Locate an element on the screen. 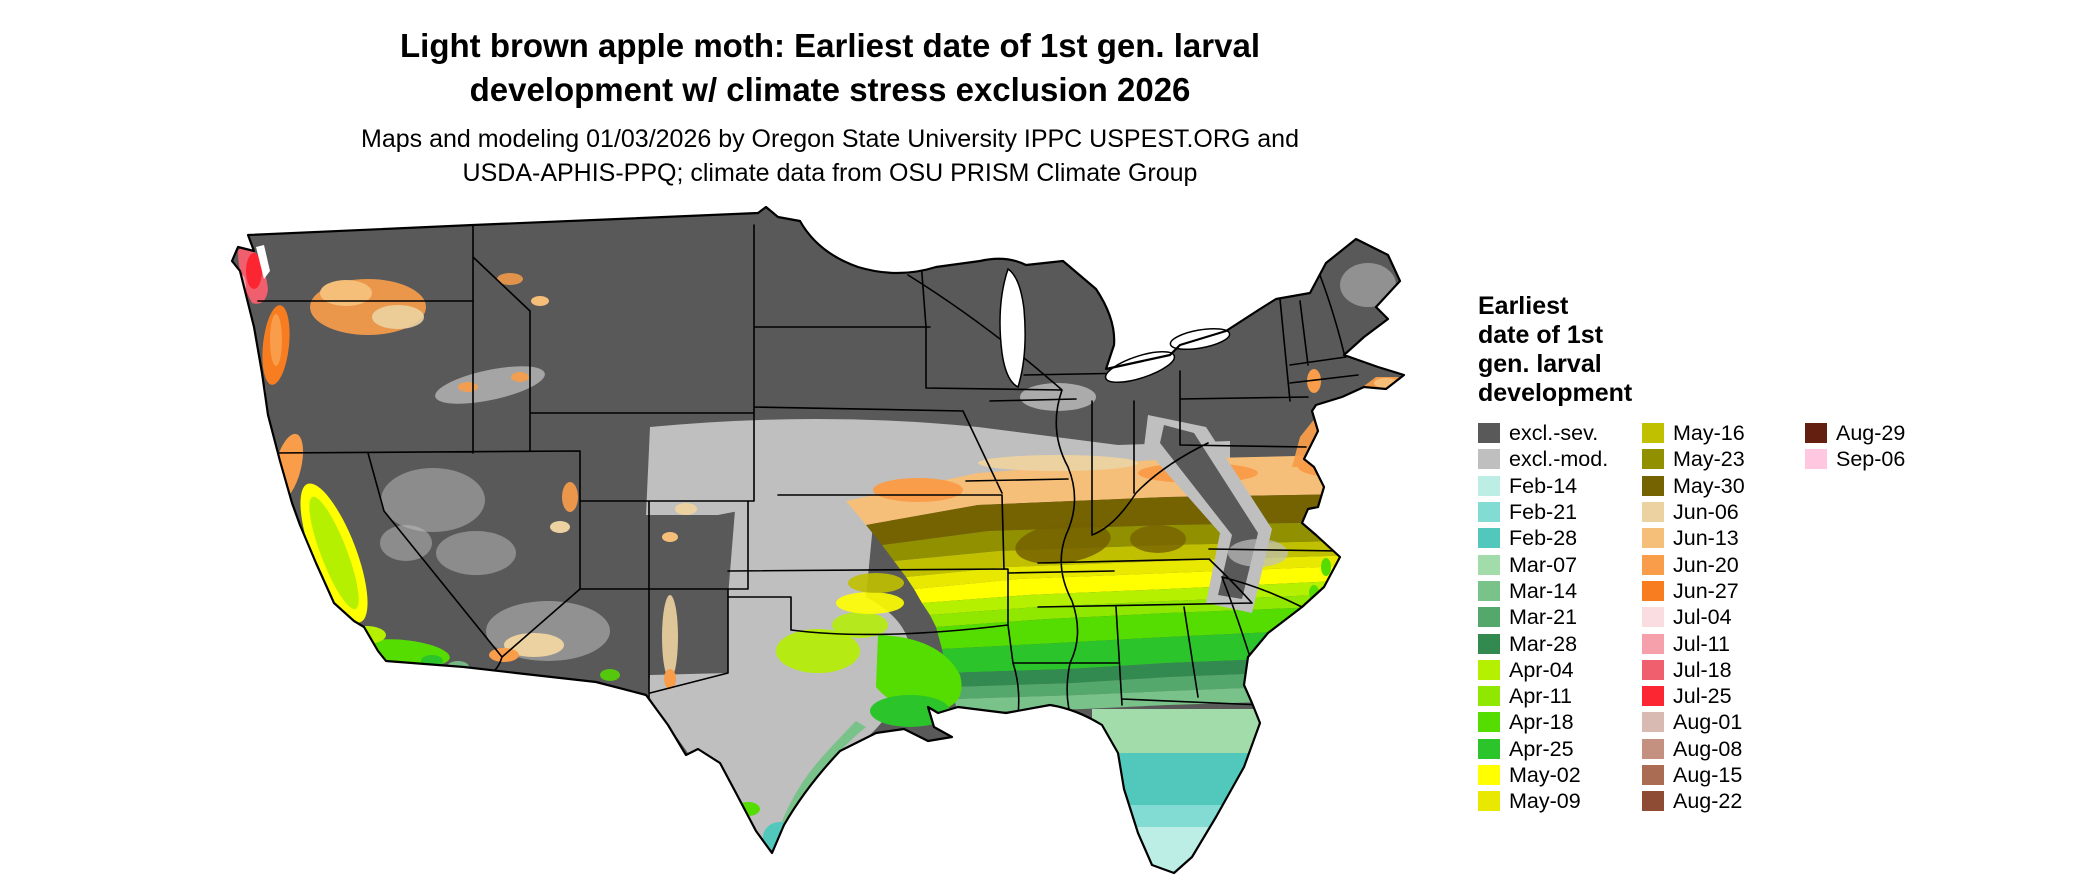 The height and width of the screenshot is (892, 2100). legend-label: Apr-18 is located at coordinates (1541, 722).